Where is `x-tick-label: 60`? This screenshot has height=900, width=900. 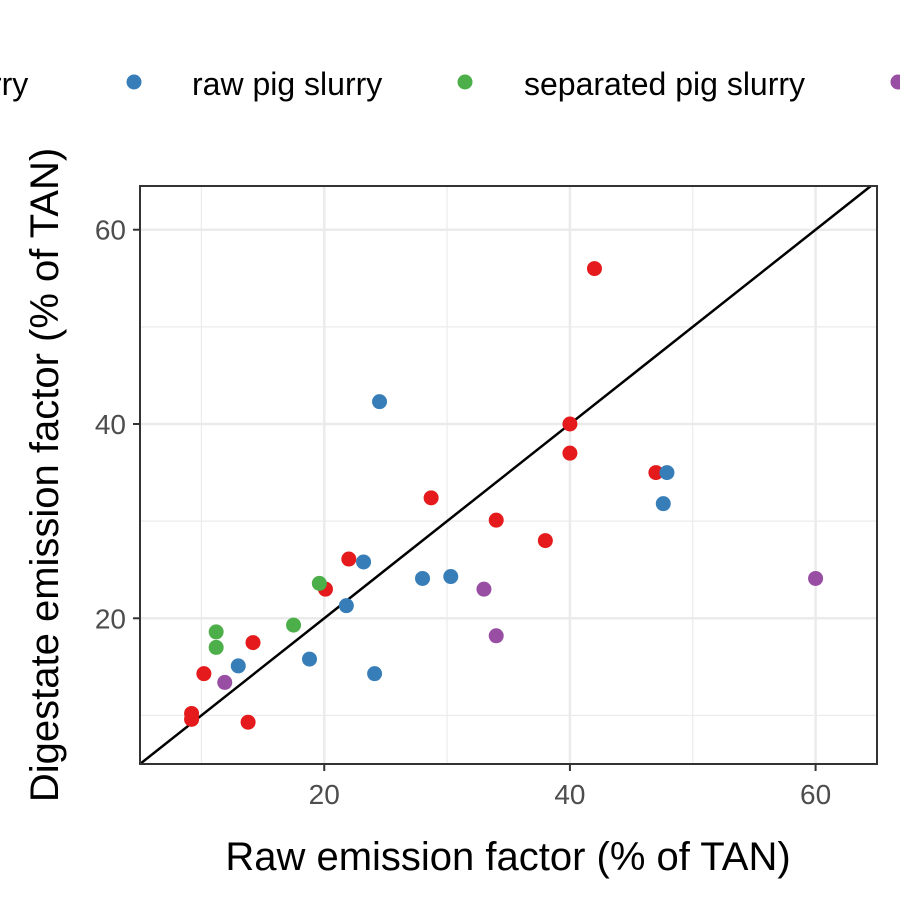 x-tick-label: 60 is located at coordinates (815, 794).